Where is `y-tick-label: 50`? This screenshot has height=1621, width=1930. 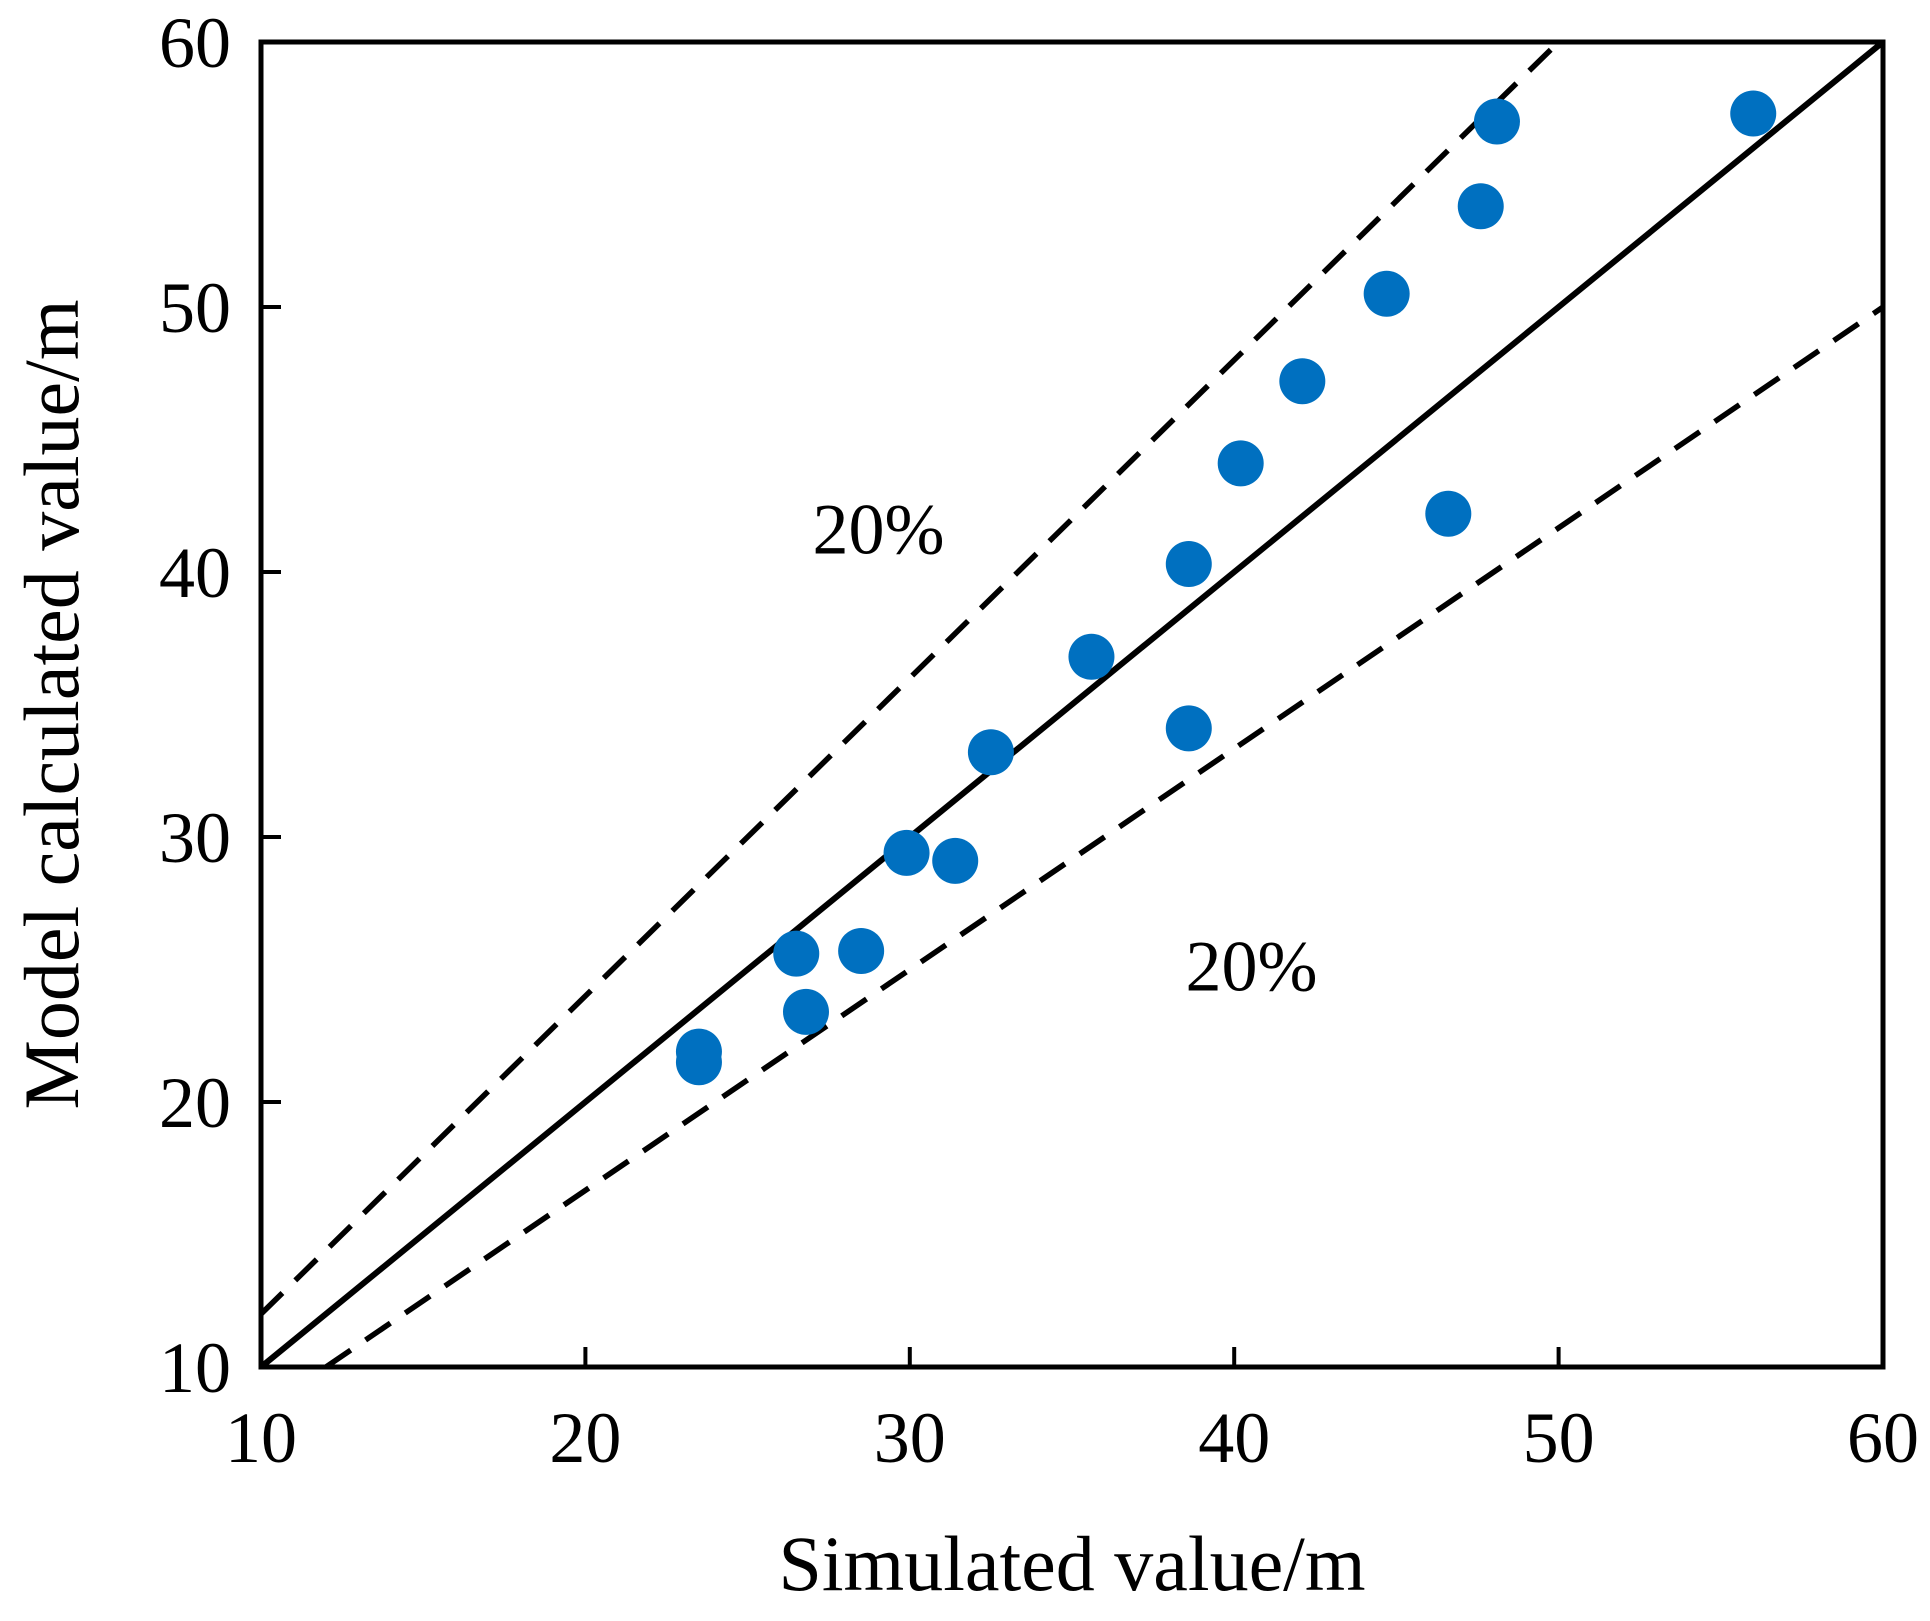 y-tick-label: 50 is located at coordinates (195, 308).